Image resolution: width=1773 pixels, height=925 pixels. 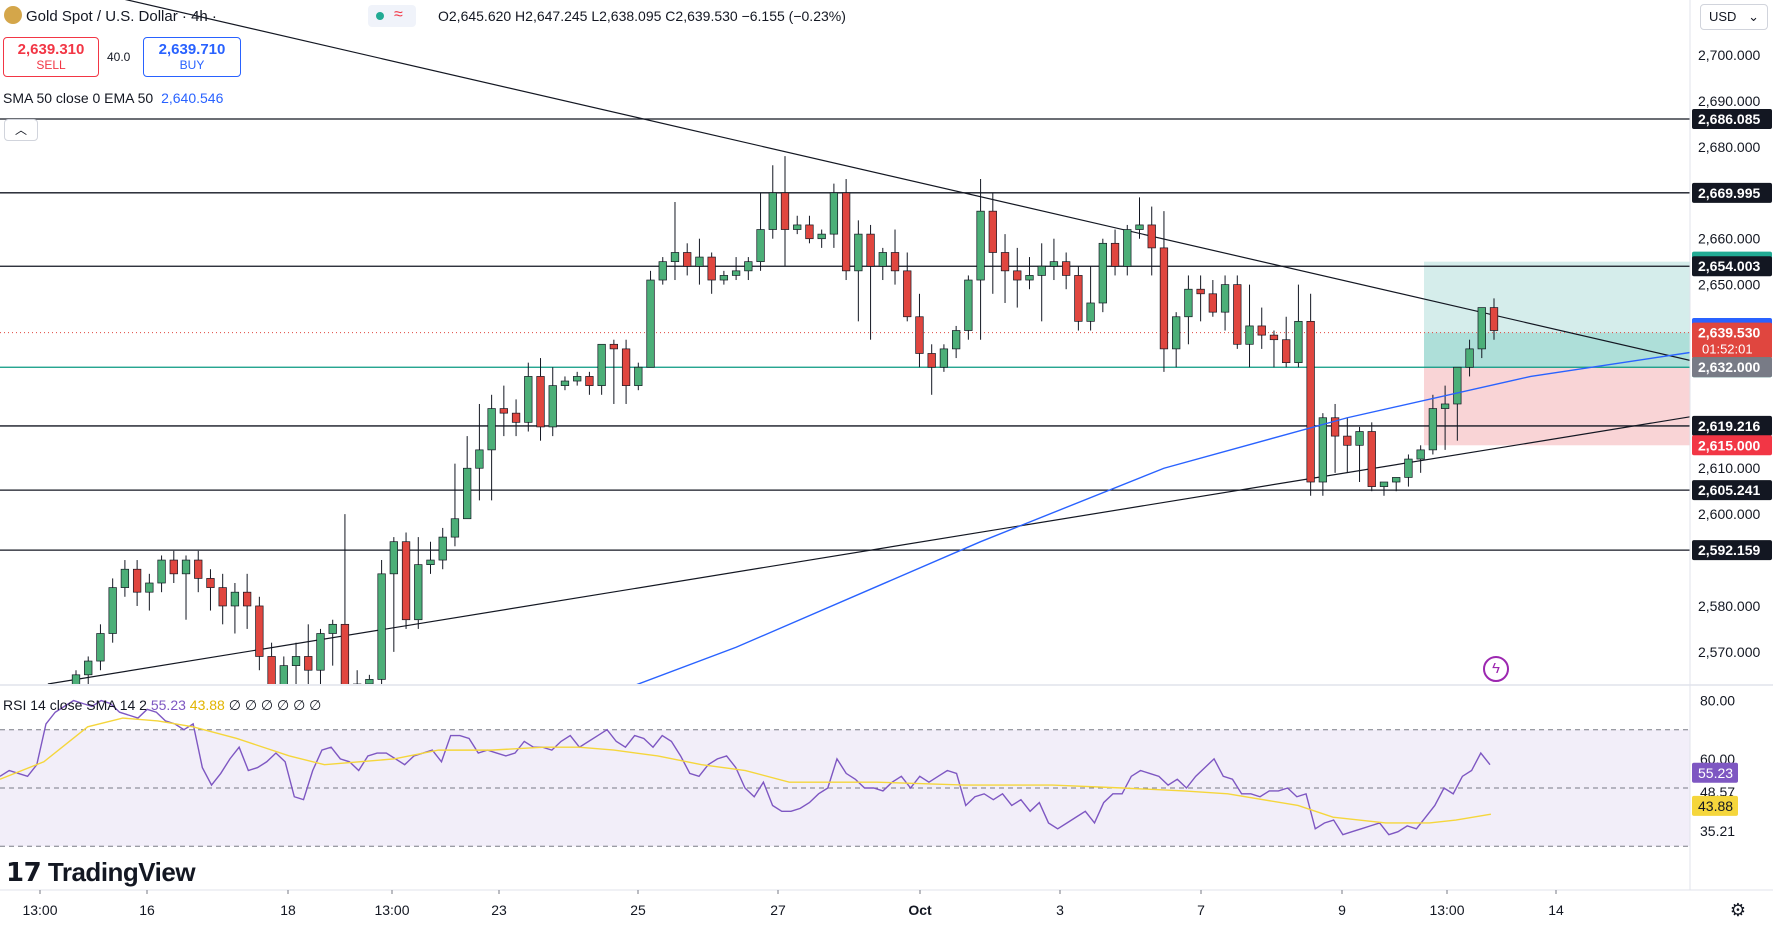 I want to click on price-tick-label: 2,570.000, so click(x=1729, y=652).